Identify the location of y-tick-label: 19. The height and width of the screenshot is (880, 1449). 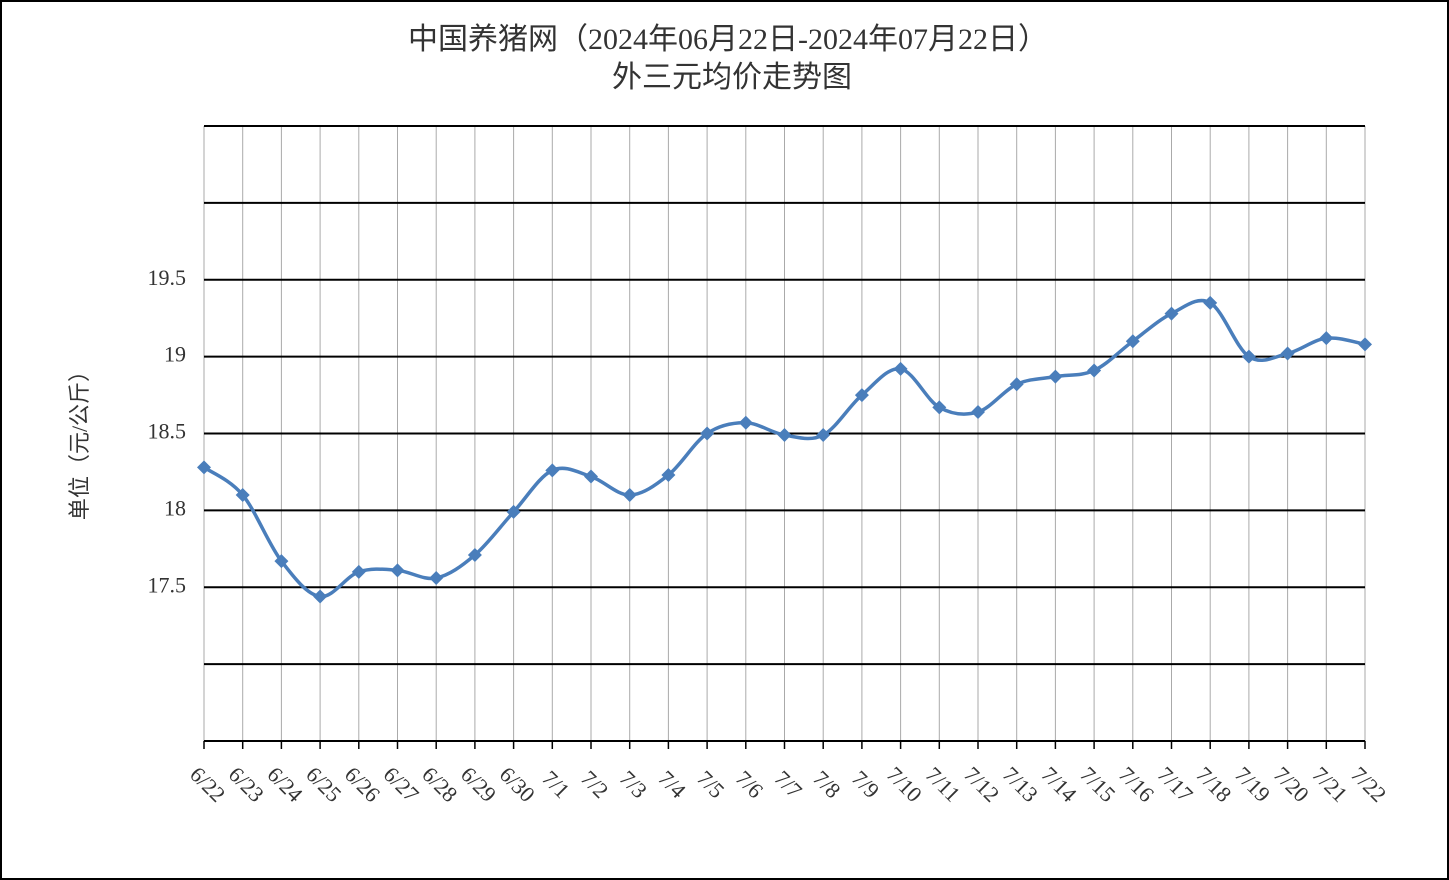
(175, 354).